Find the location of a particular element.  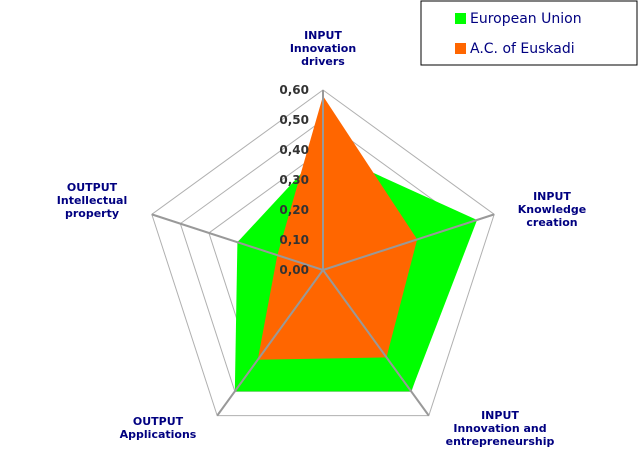

tick-label: 0,40 is located at coordinates (294, 150).